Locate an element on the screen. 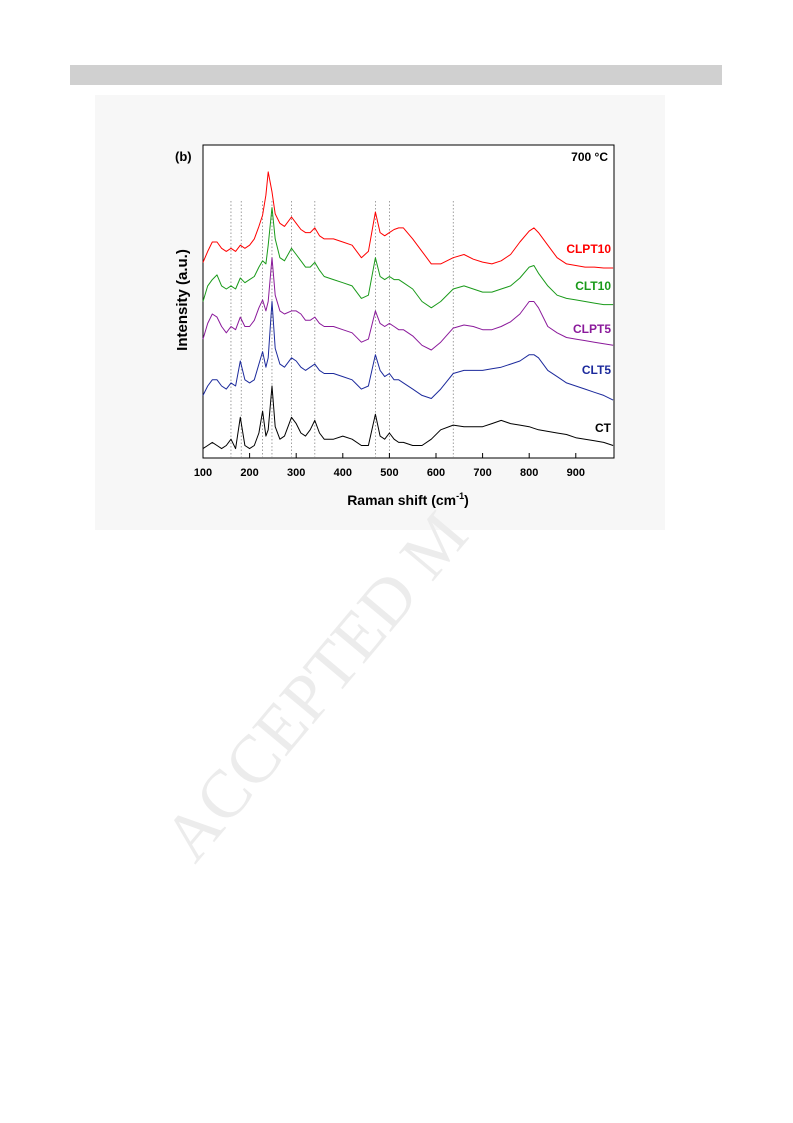  x-axis-label-text: Raman shift (cm is located at coordinates (401, 500).